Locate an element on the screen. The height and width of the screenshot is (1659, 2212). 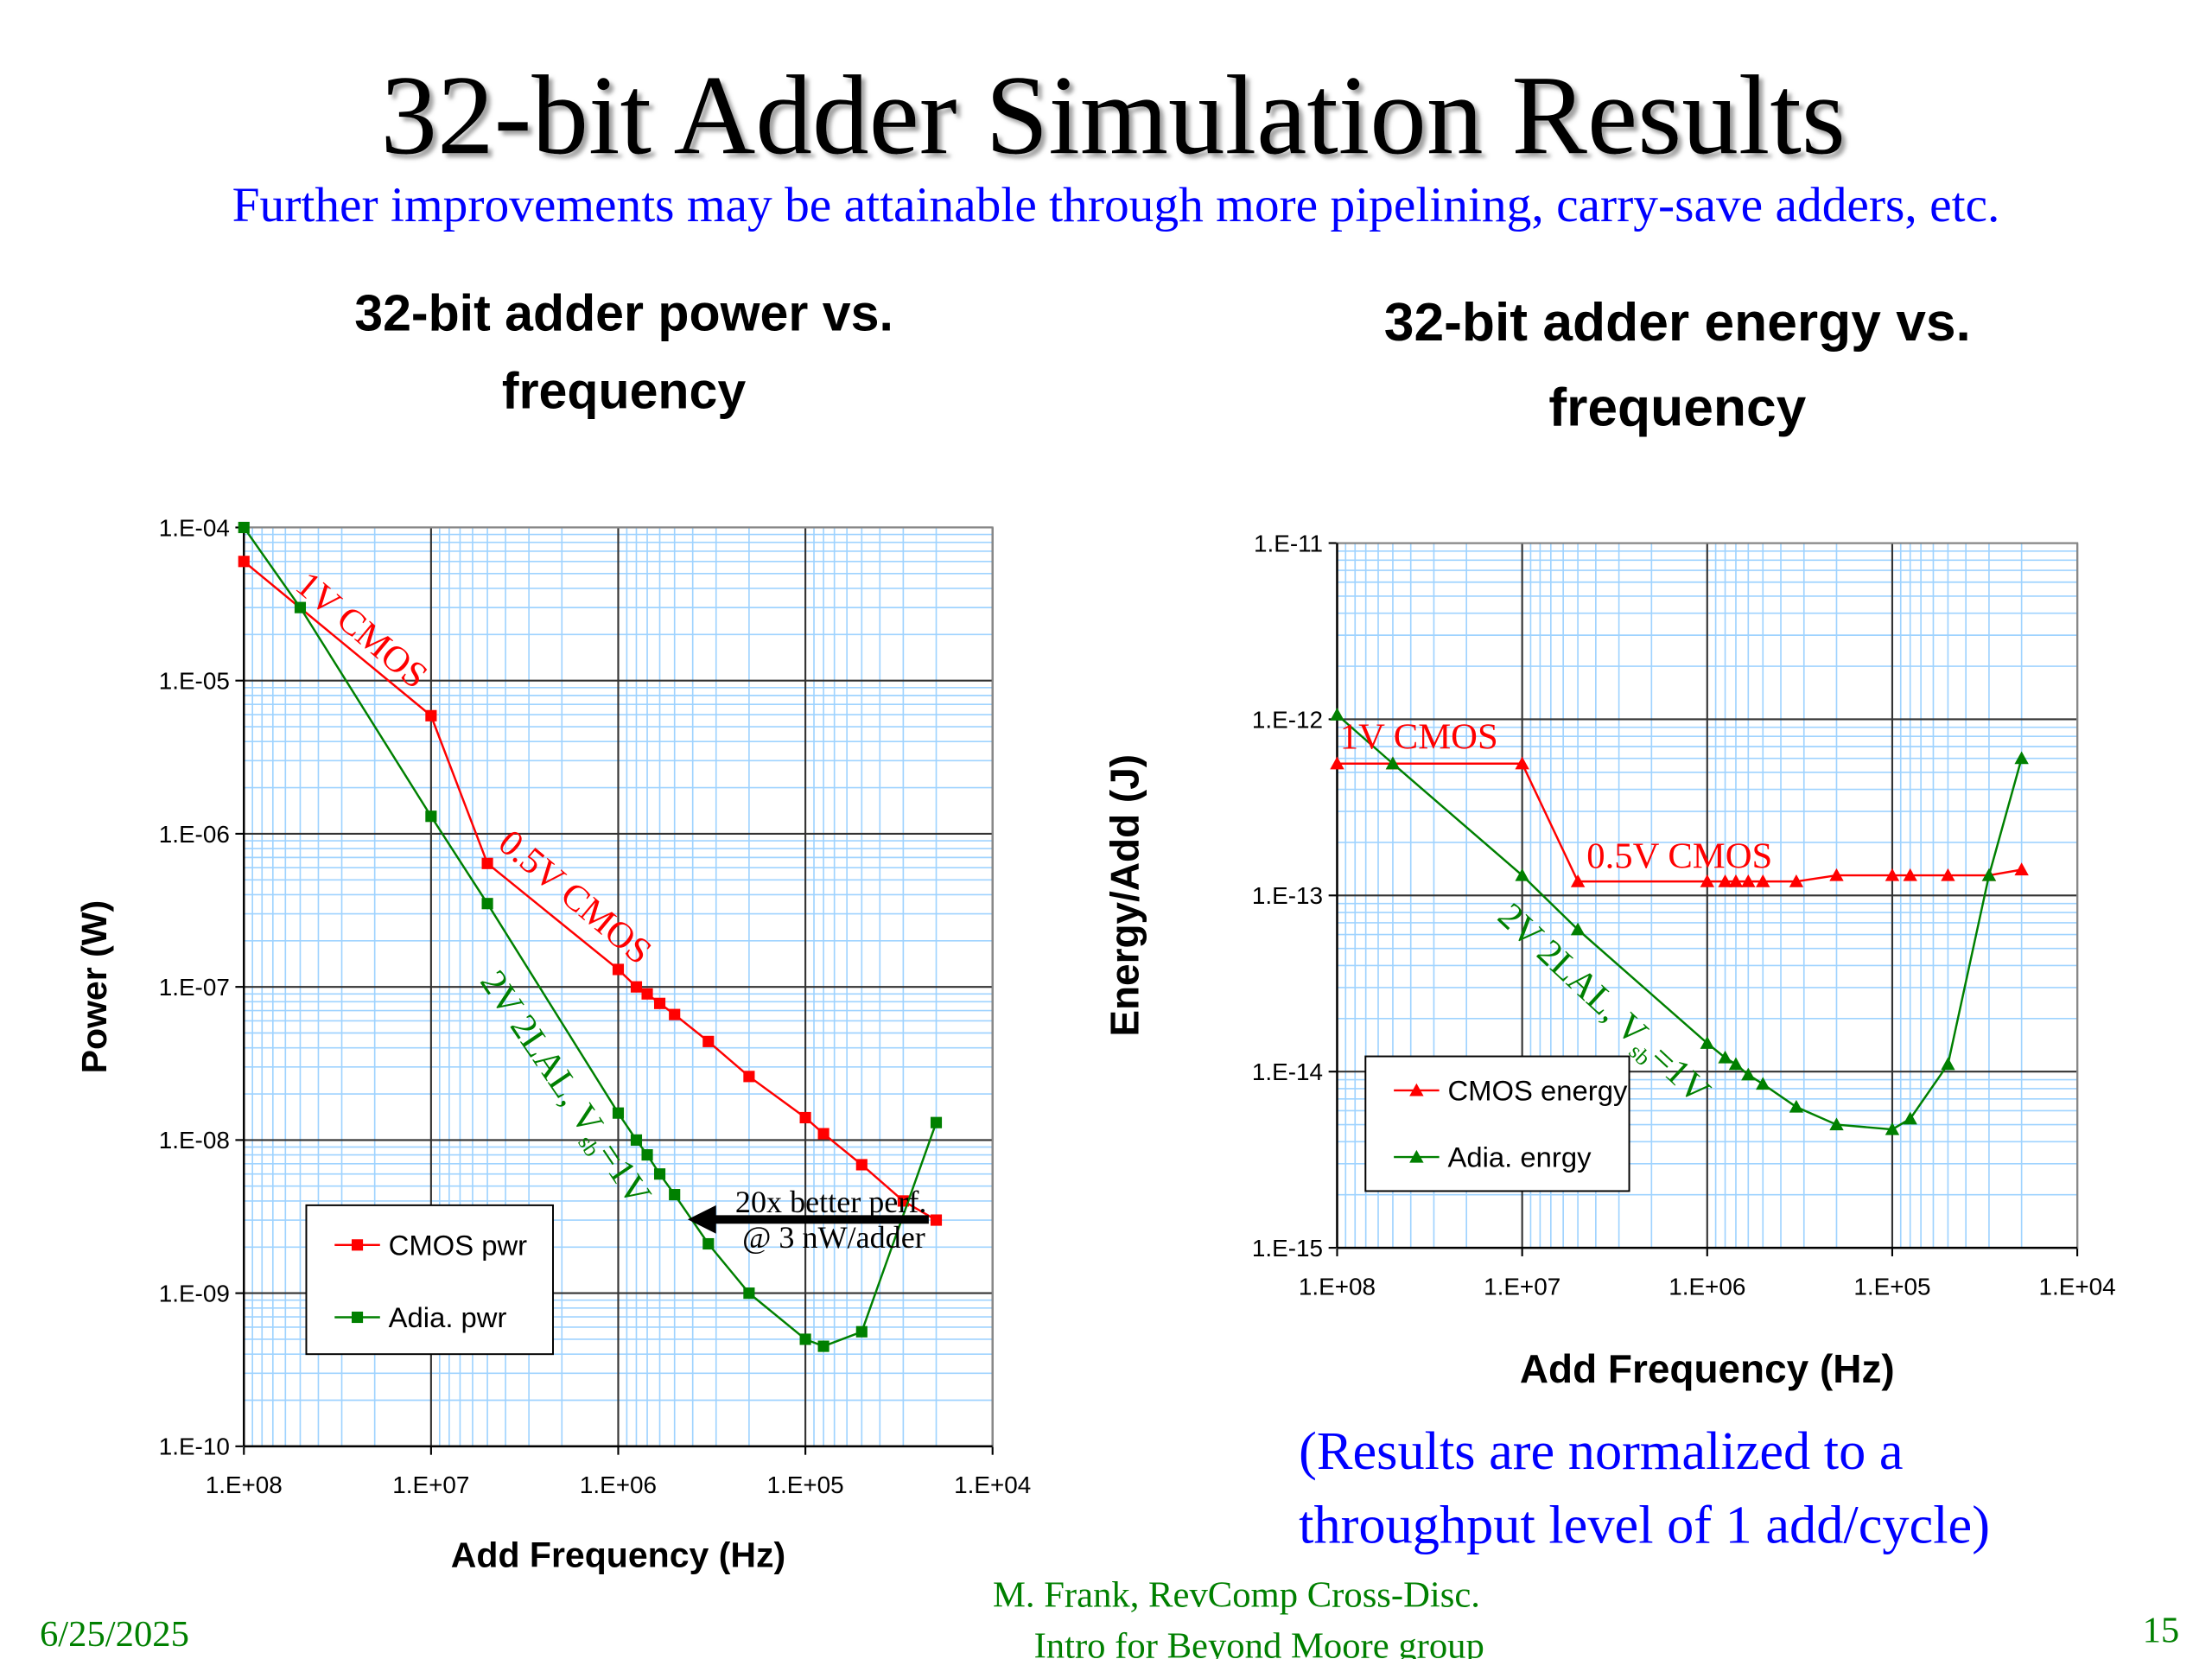
note-line: throughput level of 1 add/cycle) is located at coordinates (1644, 1524).